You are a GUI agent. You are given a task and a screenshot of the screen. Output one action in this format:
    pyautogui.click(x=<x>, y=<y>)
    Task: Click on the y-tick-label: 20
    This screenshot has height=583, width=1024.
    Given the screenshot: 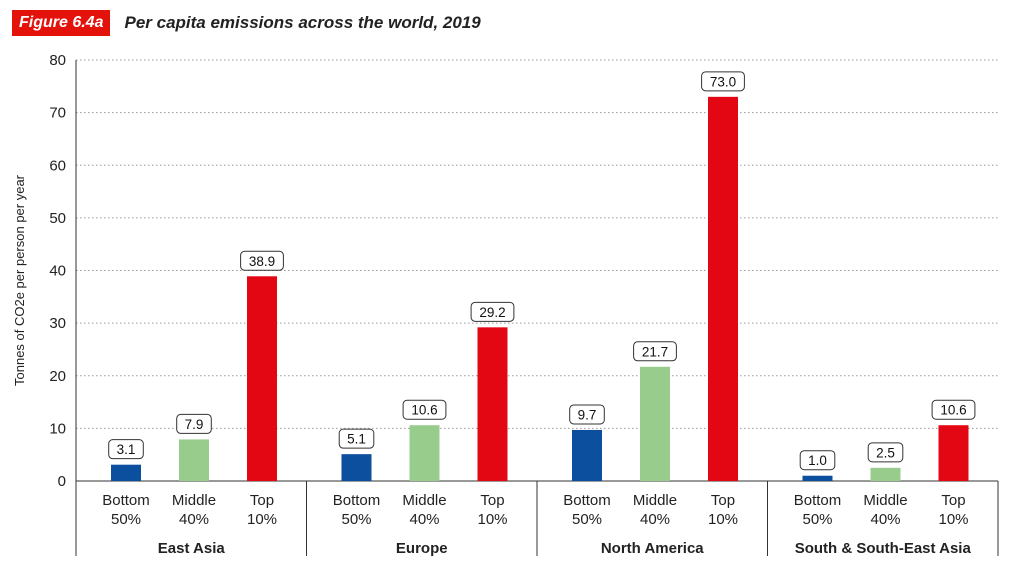 What is the action you would take?
    pyautogui.click(x=57, y=376)
    